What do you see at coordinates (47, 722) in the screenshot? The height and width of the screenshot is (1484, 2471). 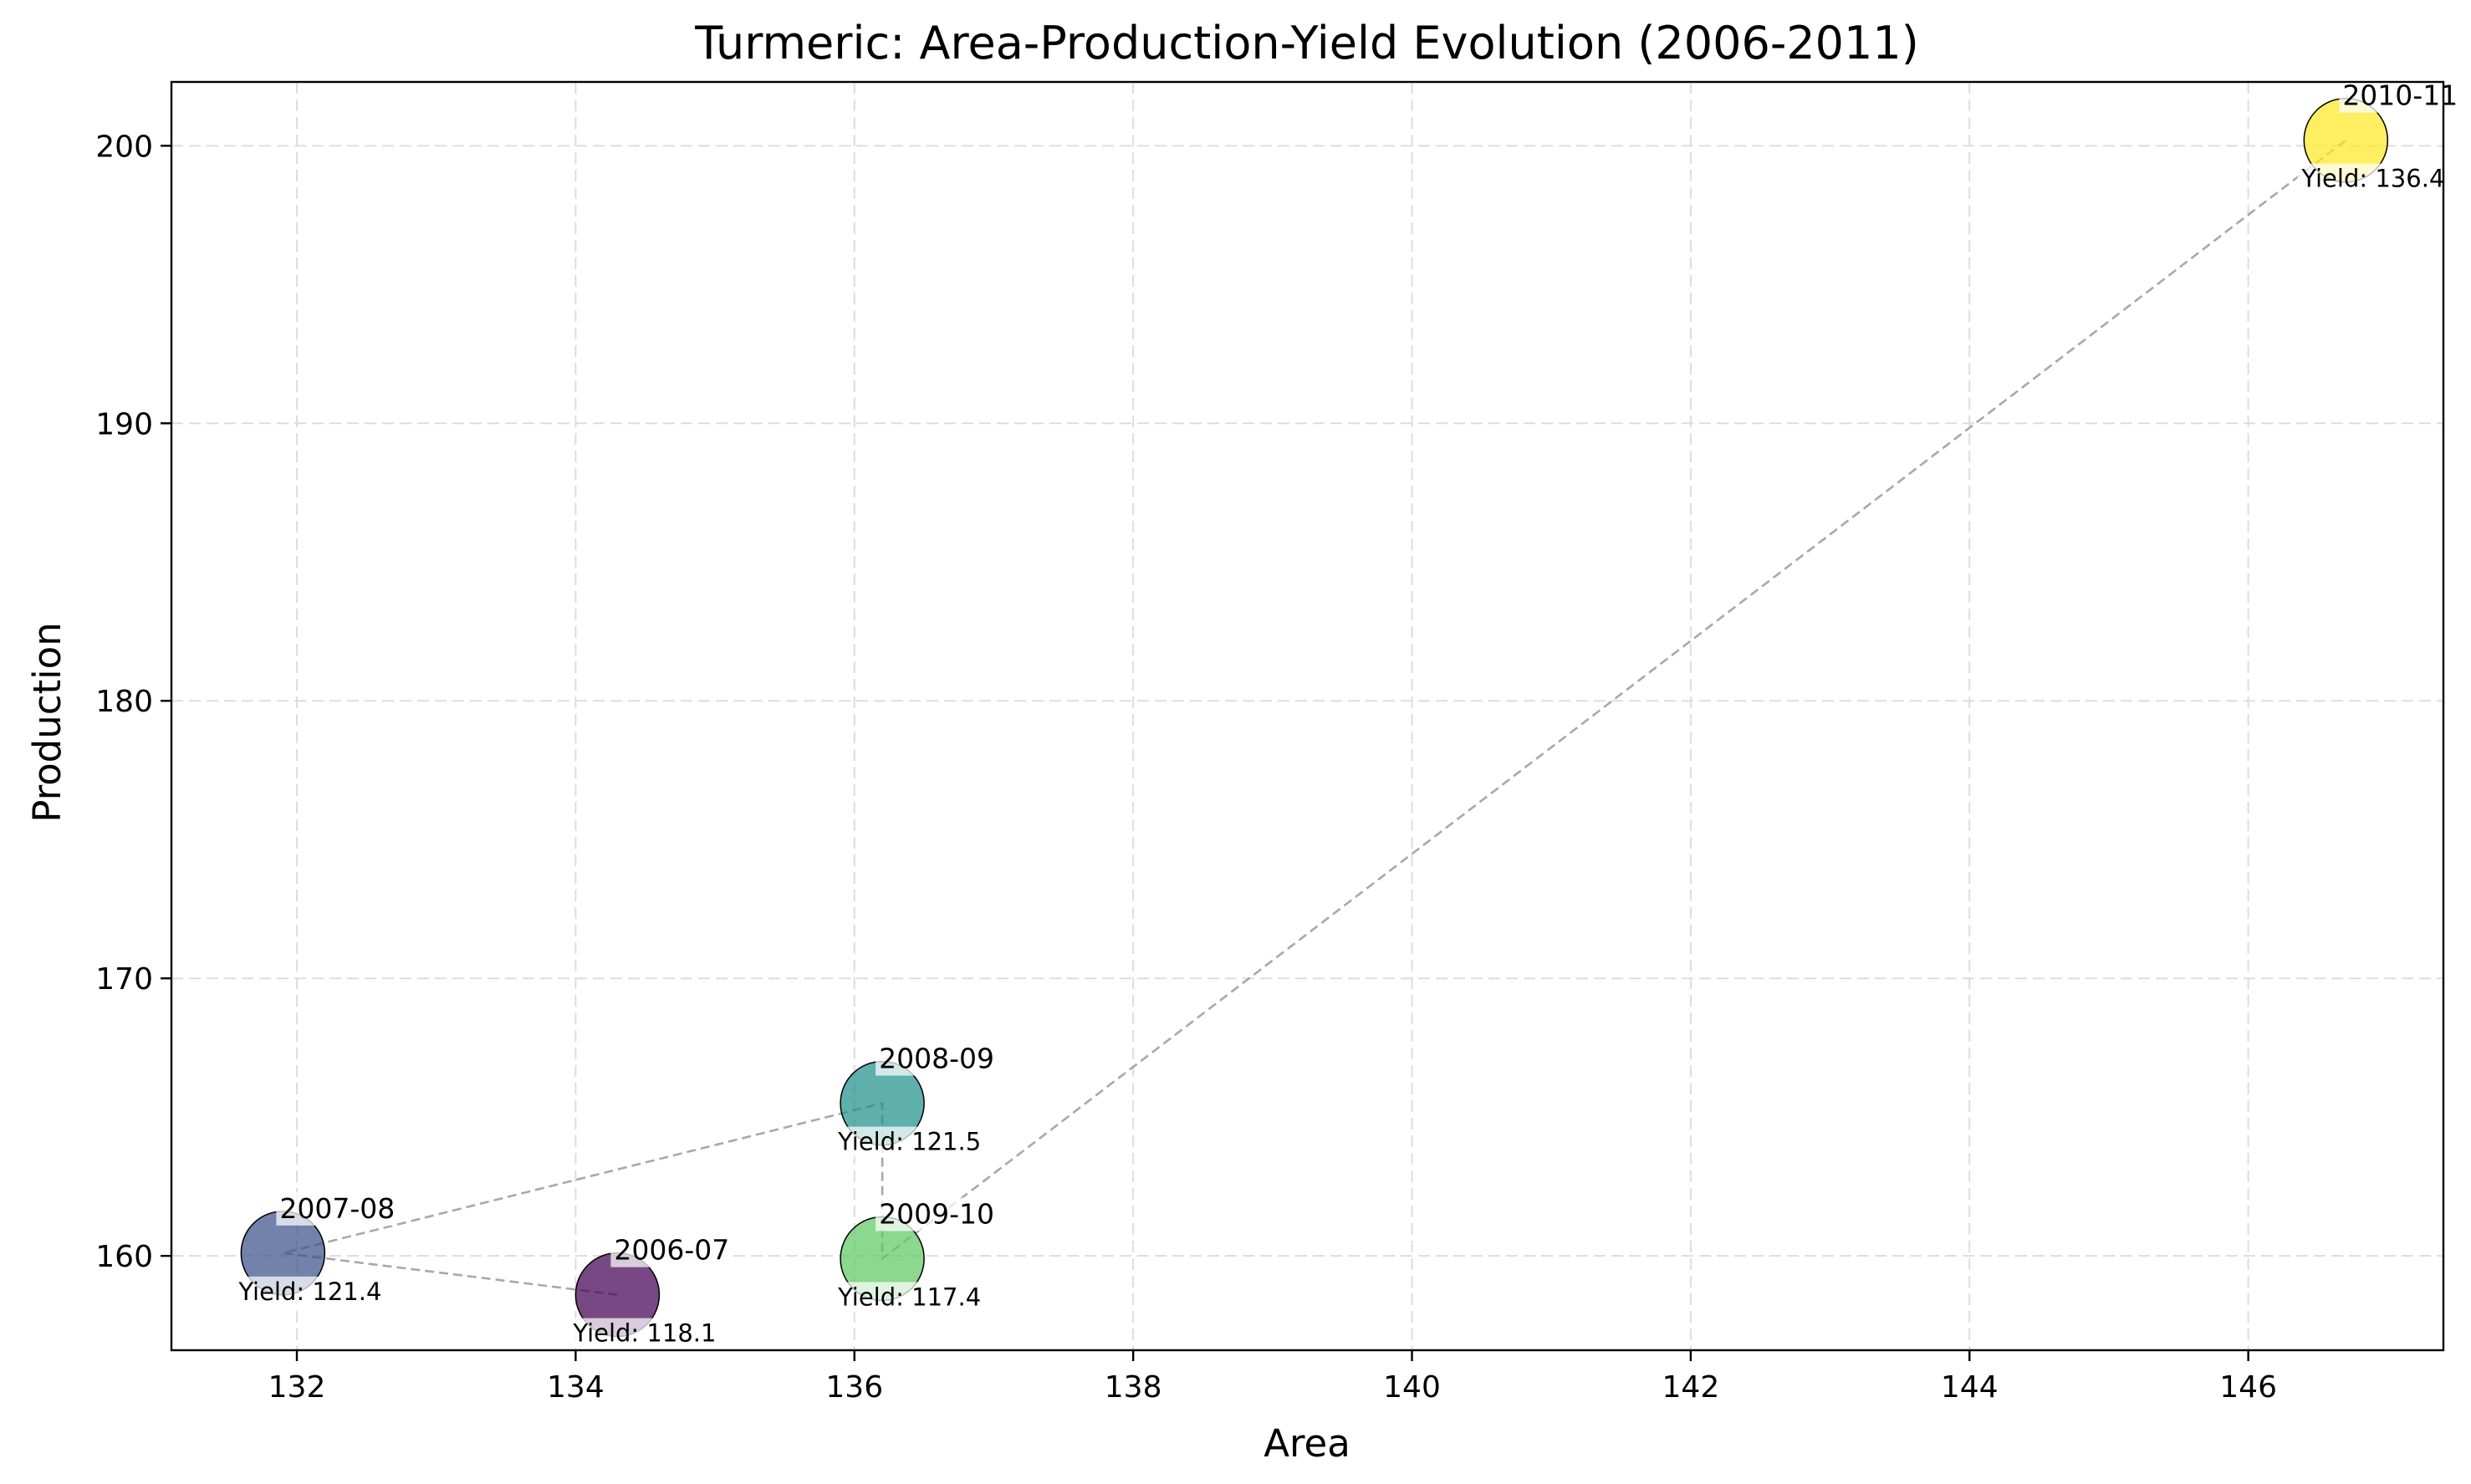 I see `y-axis-label: Production` at bounding box center [47, 722].